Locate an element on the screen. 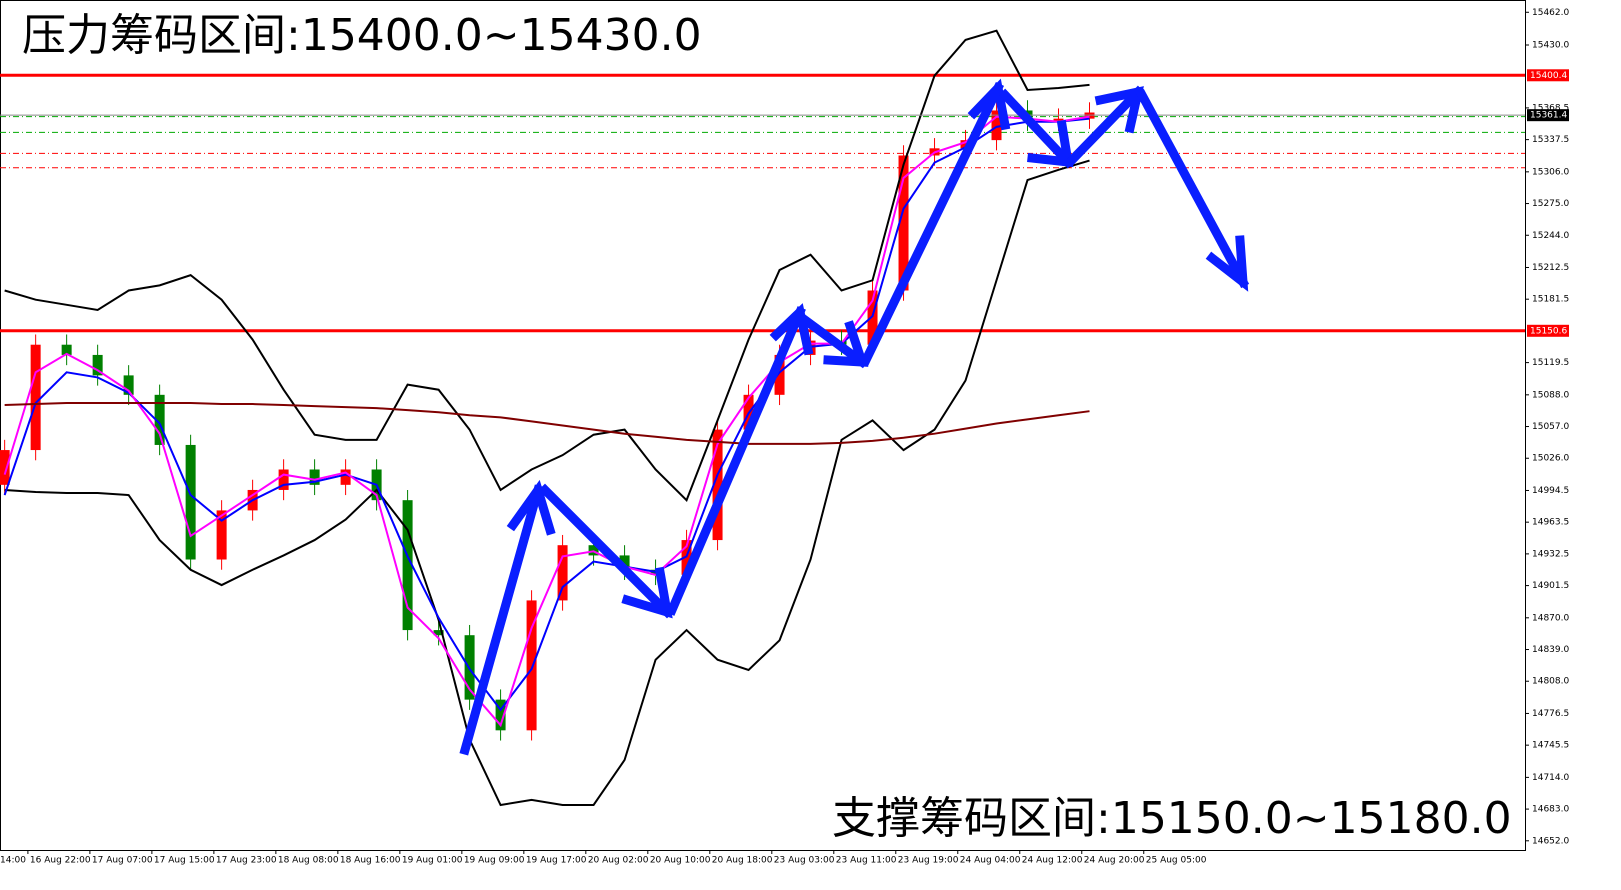  x-tick-label: 25 Aug 05:00 is located at coordinates (1176, 861).